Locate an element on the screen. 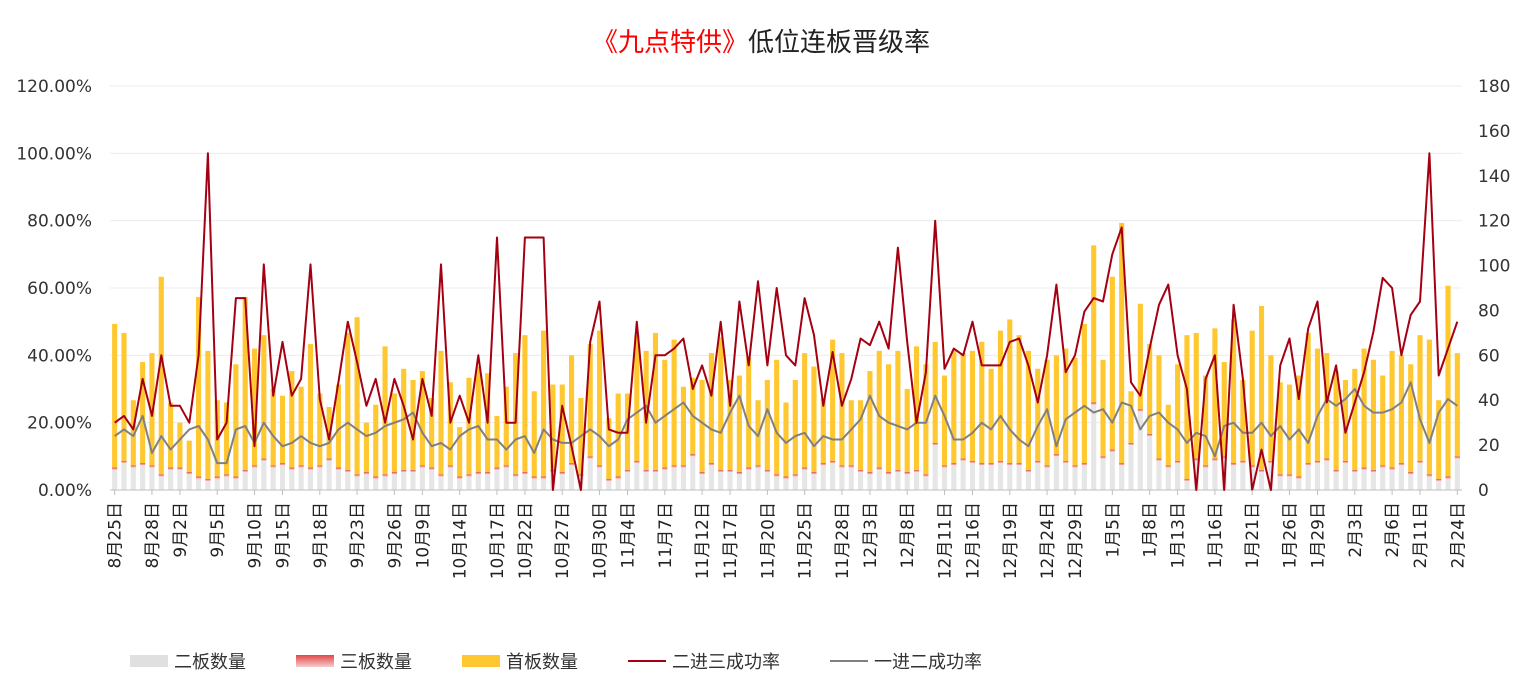 This screenshot has width=1522, height=688. legend-label-2board: 二板数量 is located at coordinates (210, 662).